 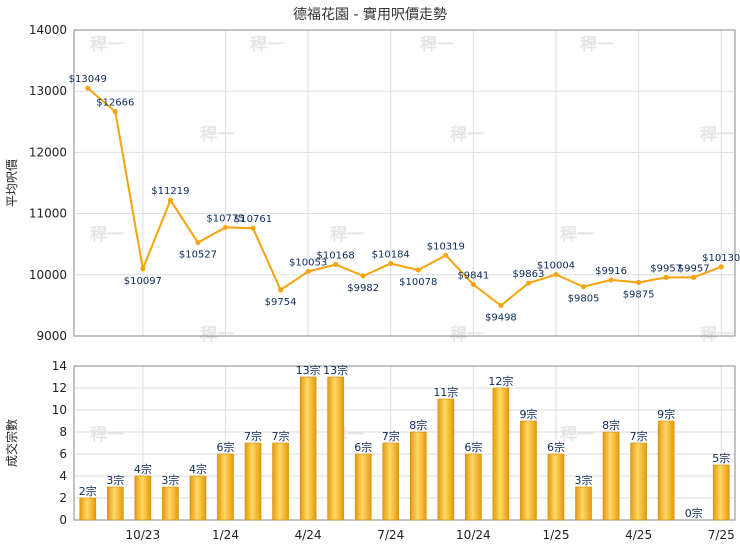 What do you see at coordinates (143, 281) in the screenshot?
I see `price-data-label: $10097` at bounding box center [143, 281].